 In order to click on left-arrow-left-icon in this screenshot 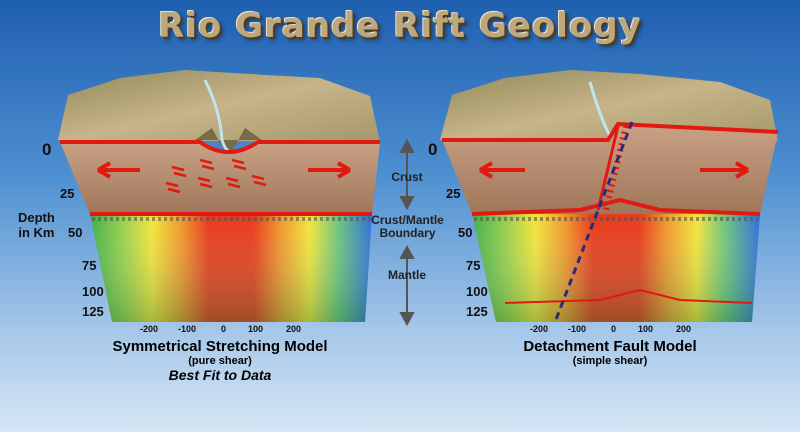, I will do `click(118, 170)`.